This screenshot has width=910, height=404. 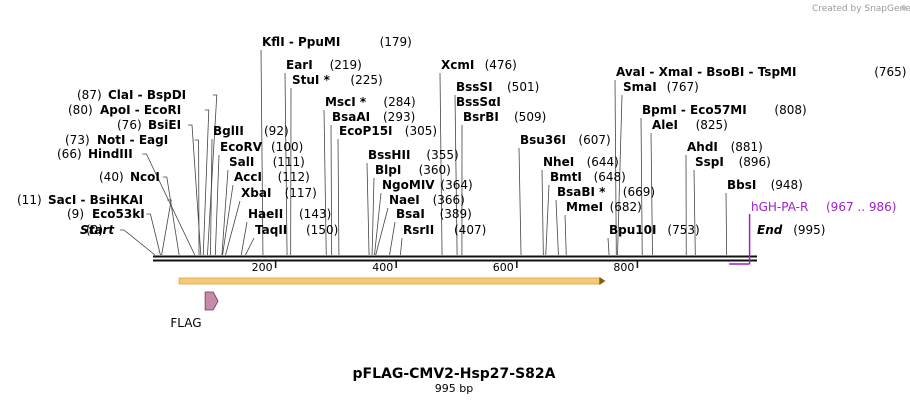 I want to click on enzyme-label-bmti: BmtI (648), so click(x=588, y=177).